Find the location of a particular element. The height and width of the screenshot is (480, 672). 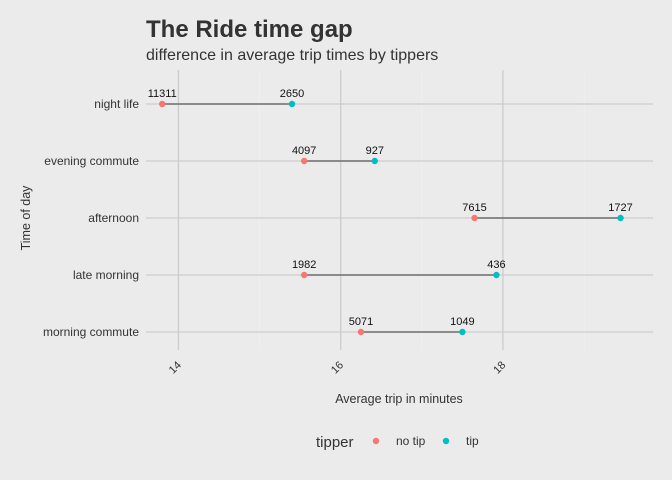

data-label: 5071 is located at coordinates (361, 322).